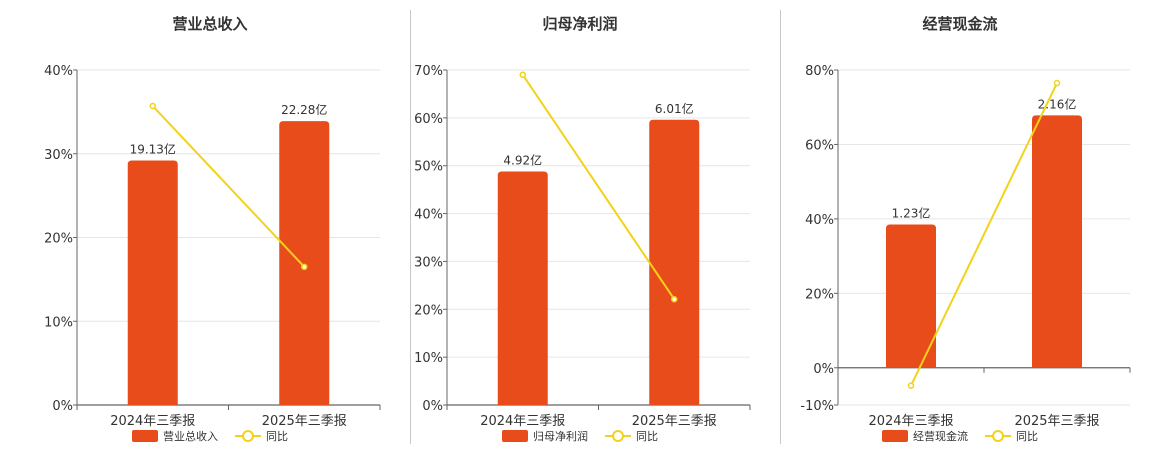  I want to click on bar-data-label: 19.13亿, so click(153, 148).